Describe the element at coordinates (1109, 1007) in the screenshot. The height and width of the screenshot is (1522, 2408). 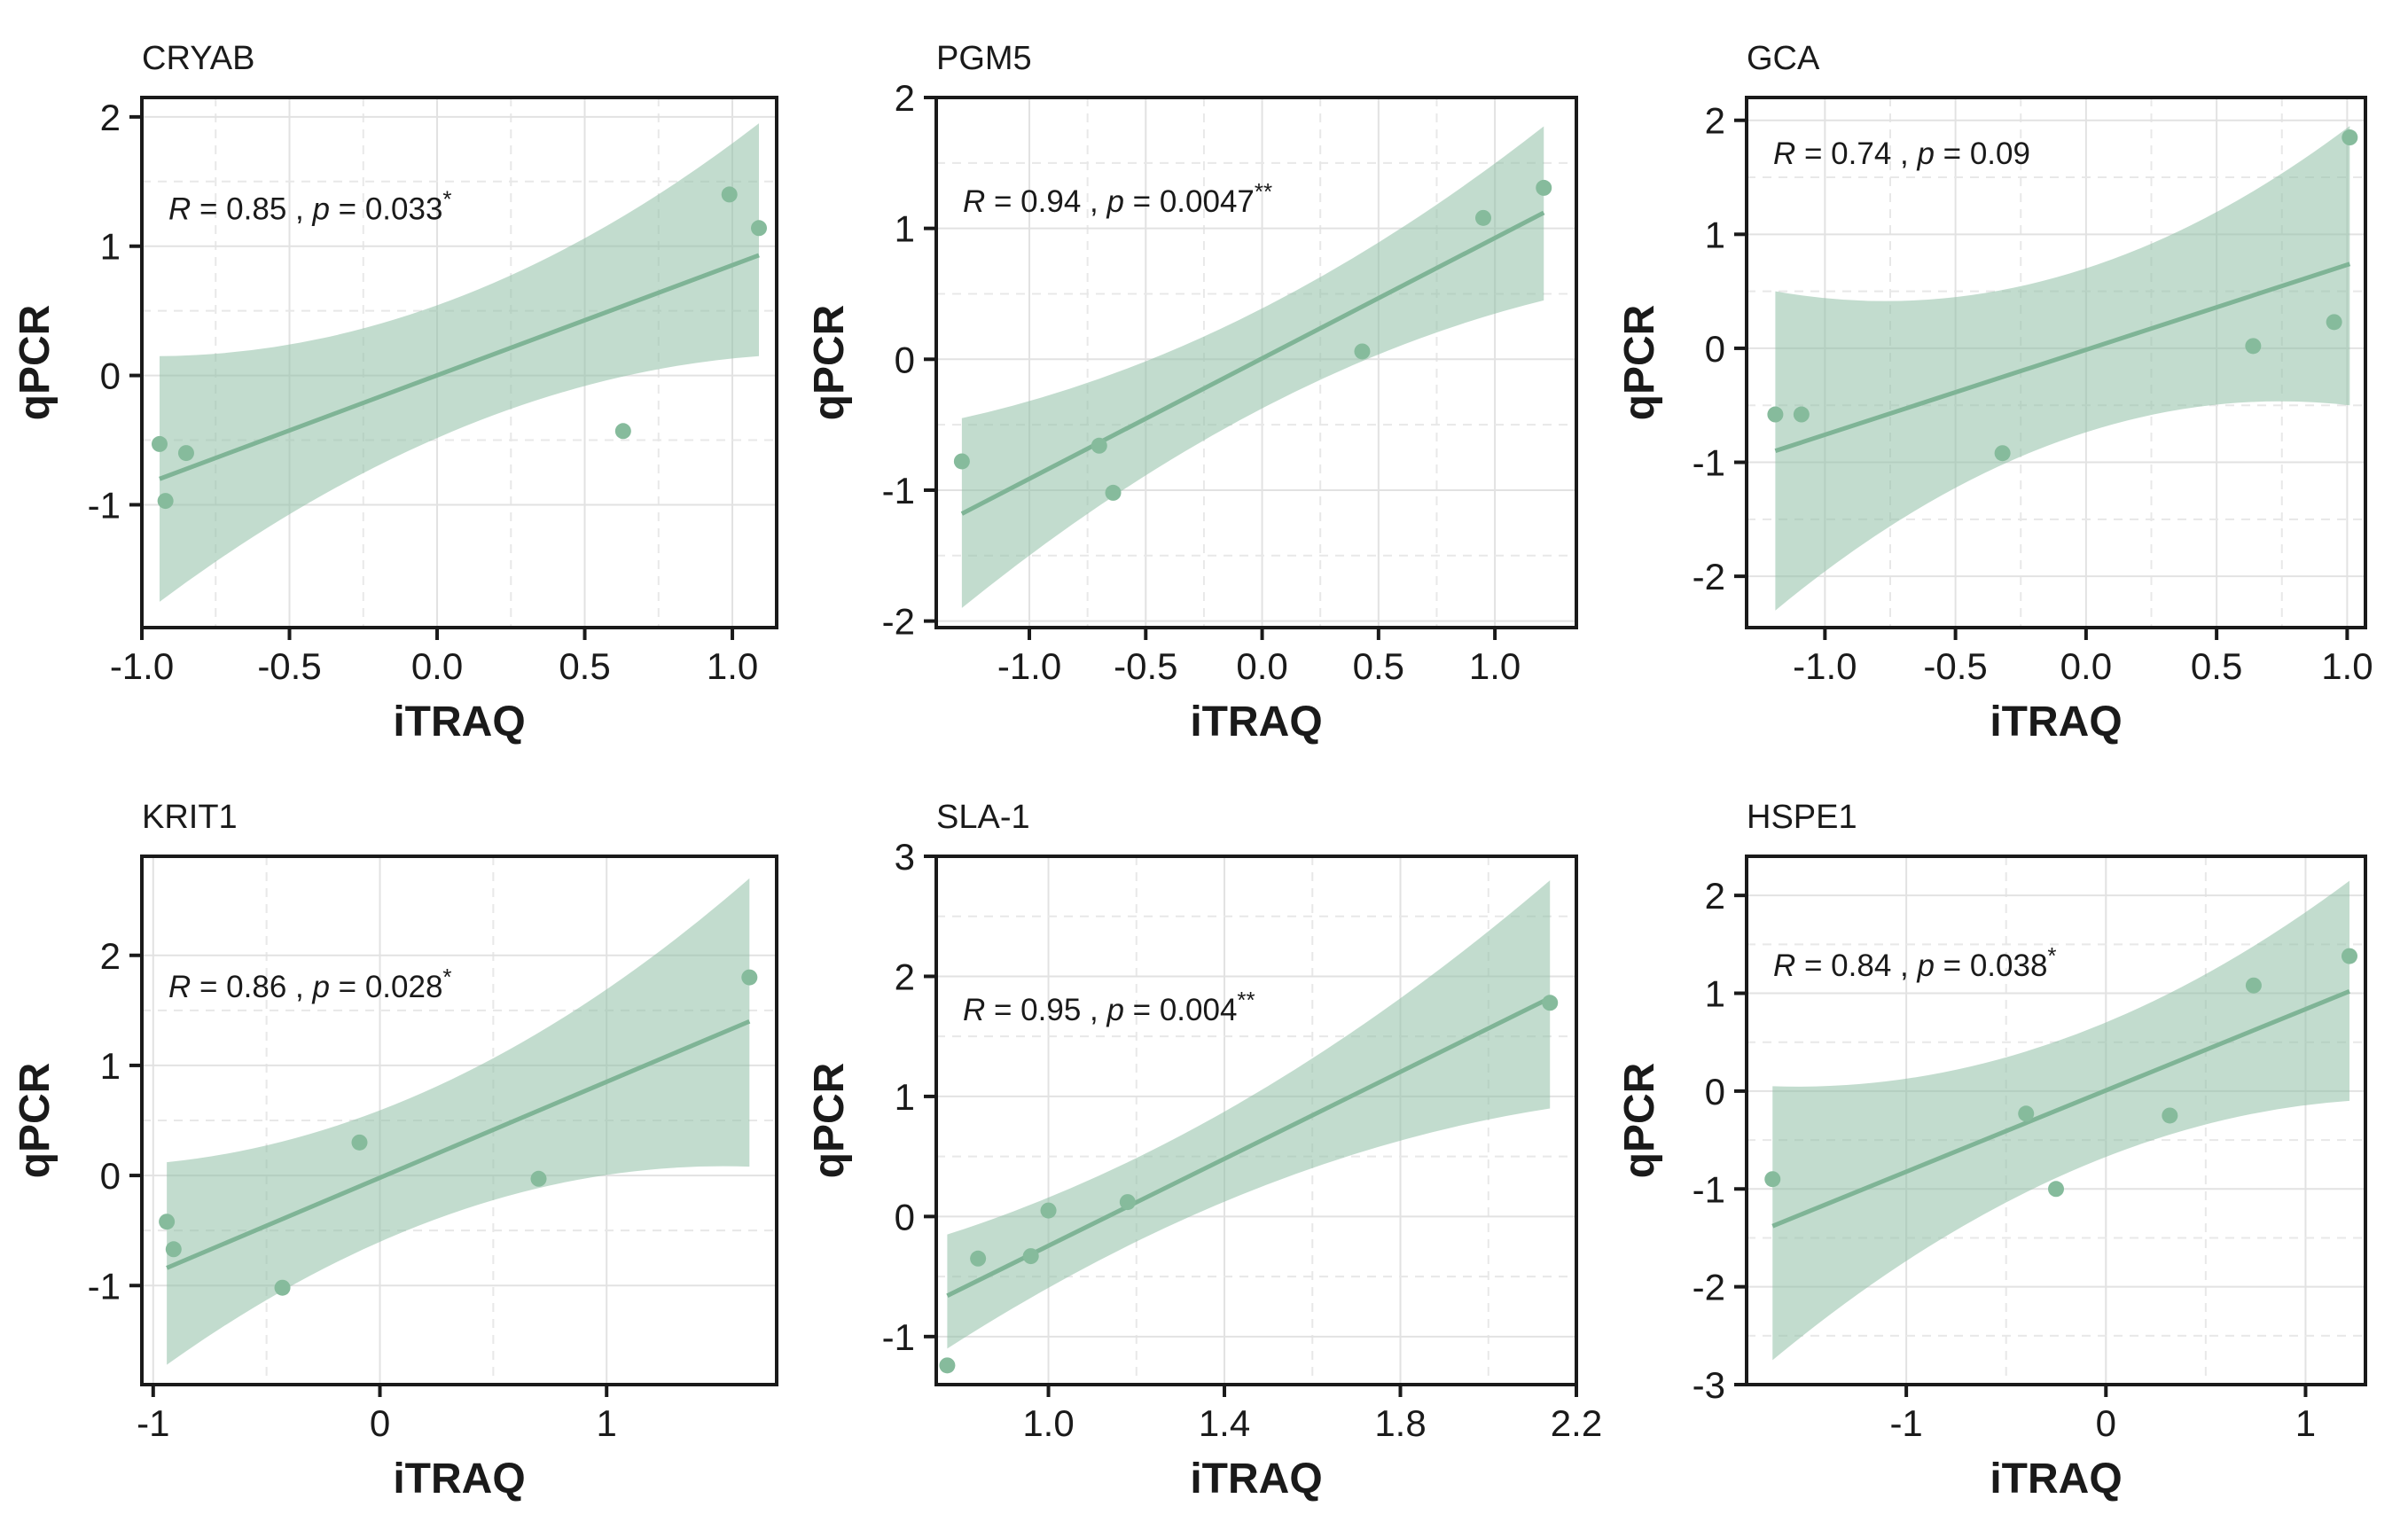
I see `correlation-annotation: R = 0.95 , p = 0.004**` at that location.